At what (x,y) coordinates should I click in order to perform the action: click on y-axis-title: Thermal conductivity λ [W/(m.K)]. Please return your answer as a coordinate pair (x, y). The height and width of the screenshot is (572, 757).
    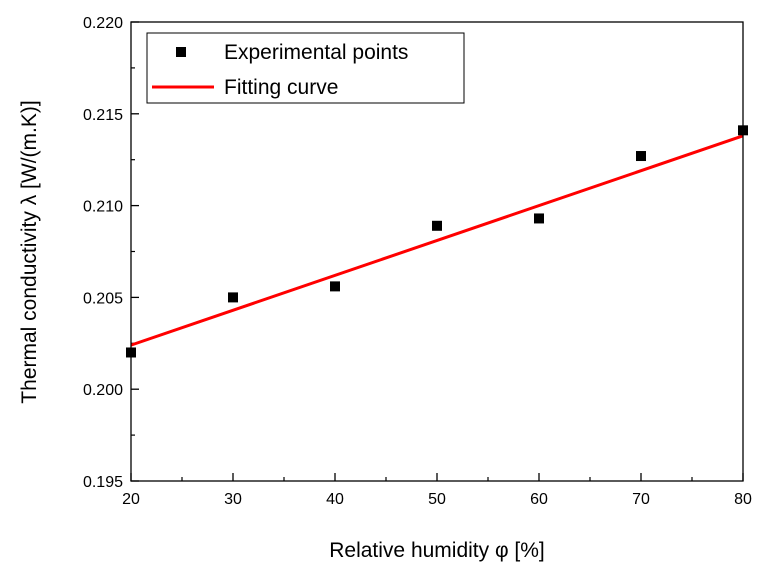
    Looking at the image, I should click on (29, 251).